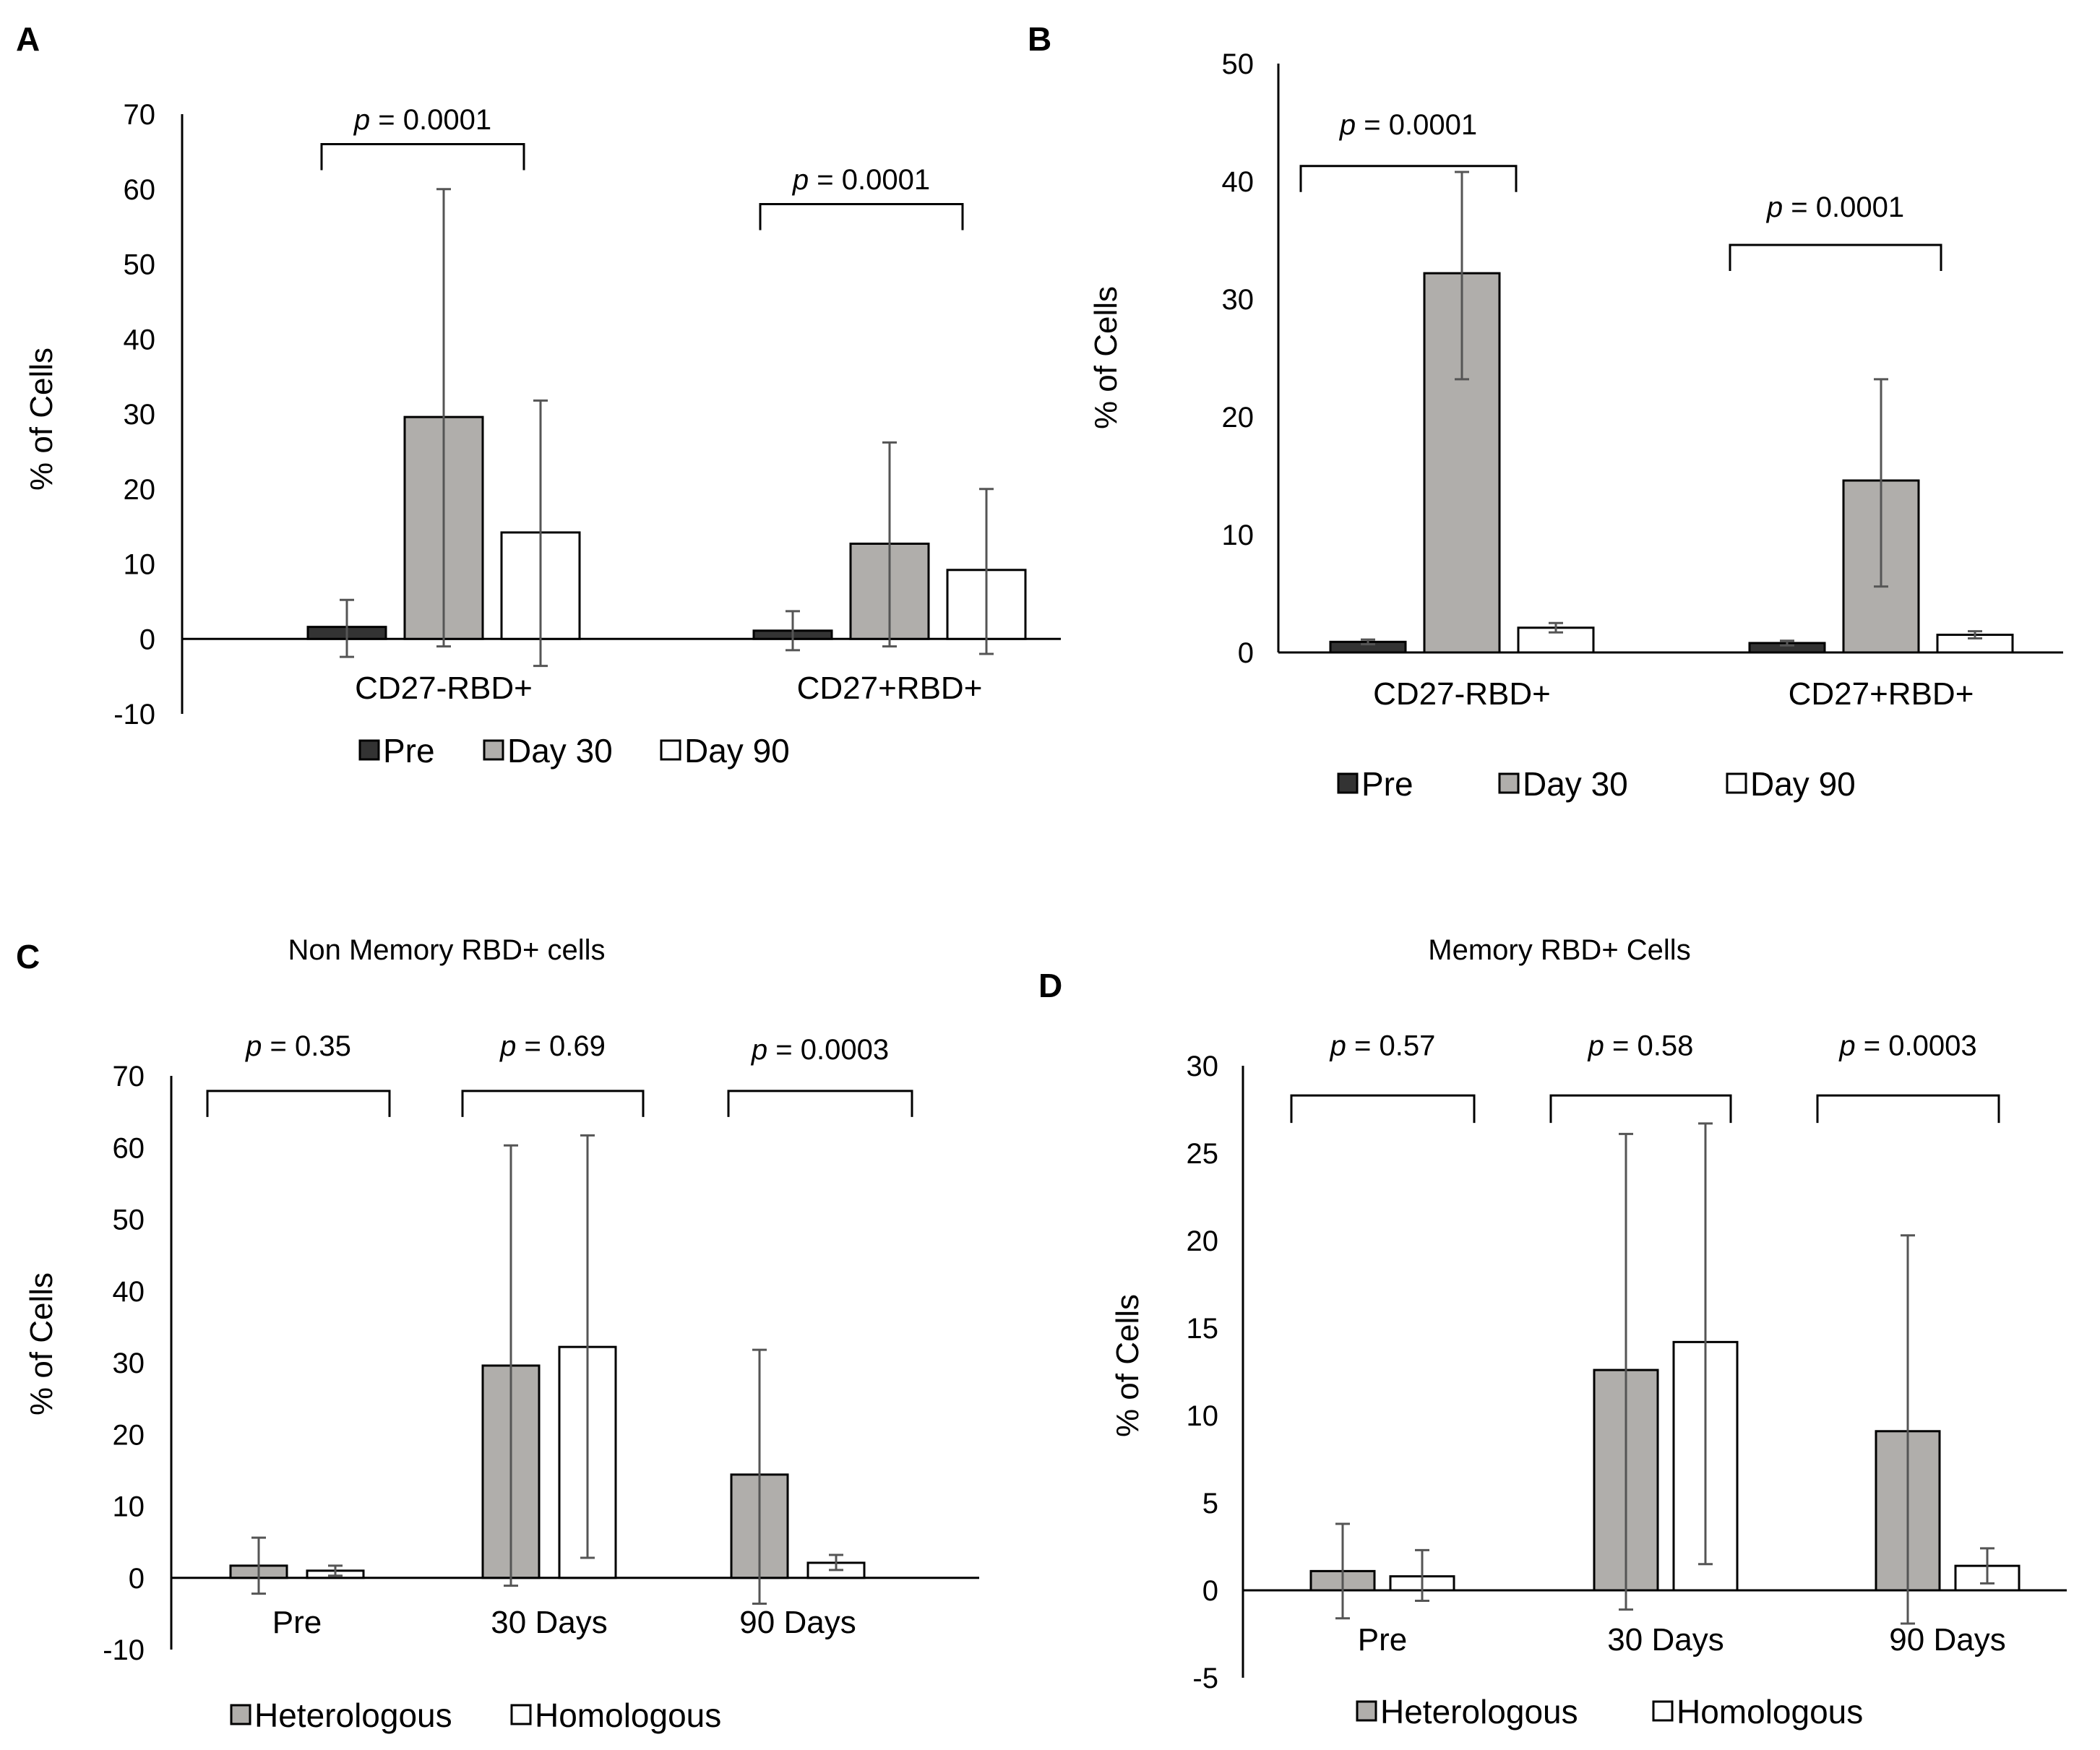 Image resolution: width=2100 pixels, height=1750 pixels. What do you see at coordinates (553, 1073) in the screenshot?
I see `p-value-annotation-2: p = 0.69` at bounding box center [553, 1073].